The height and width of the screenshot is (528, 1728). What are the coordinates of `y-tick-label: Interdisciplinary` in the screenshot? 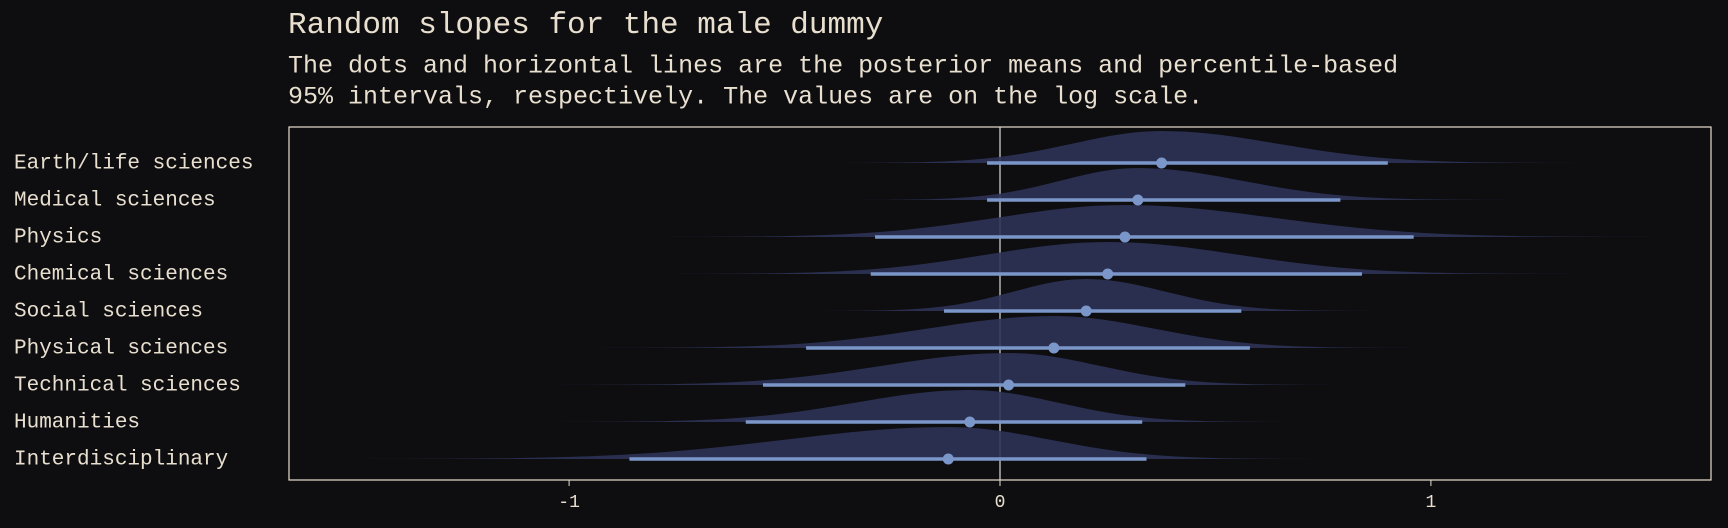 It's located at (121, 460).